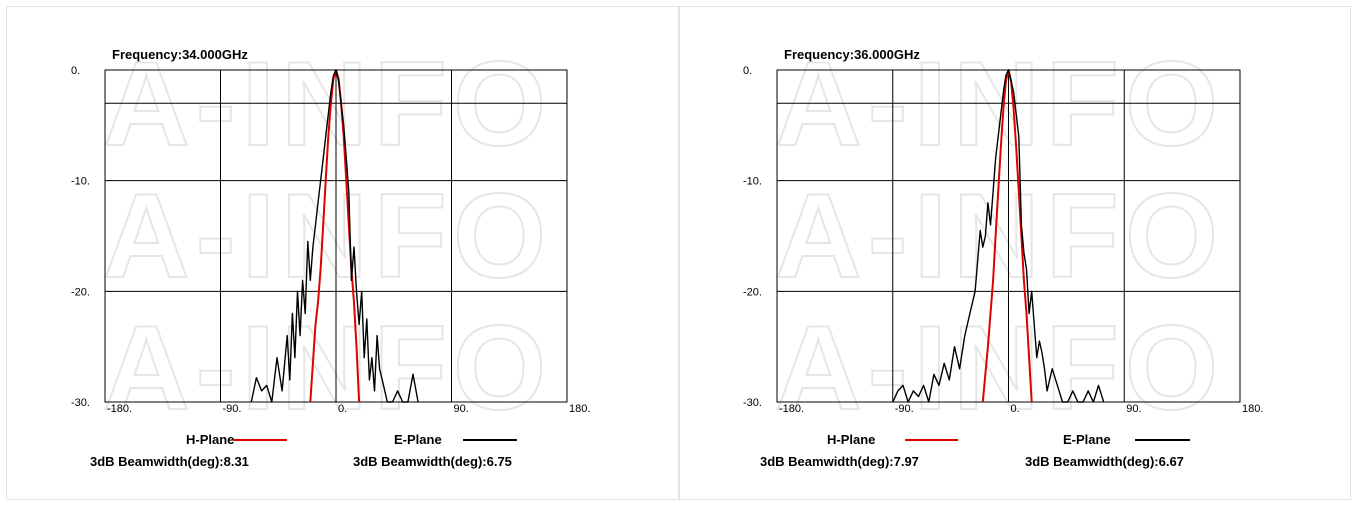 The height and width of the screenshot is (508, 1357). I want to click on legend-h-plane-beamwidth: 3dB Beamwidth(deg):8.31, so click(169, 461).